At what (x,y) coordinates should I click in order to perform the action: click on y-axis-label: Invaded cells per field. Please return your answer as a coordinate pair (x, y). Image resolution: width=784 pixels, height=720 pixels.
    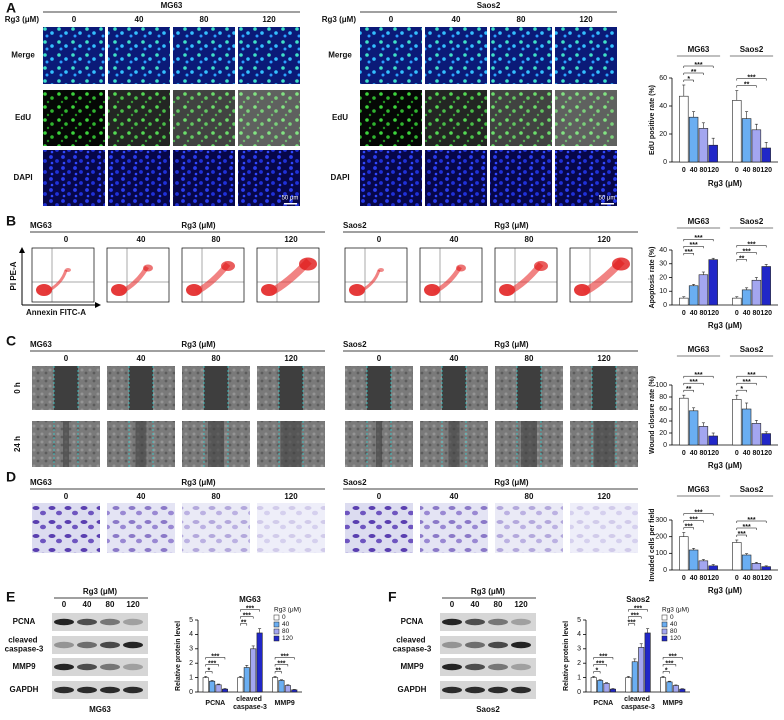
    Looking at the image, I should click on (652, 544).